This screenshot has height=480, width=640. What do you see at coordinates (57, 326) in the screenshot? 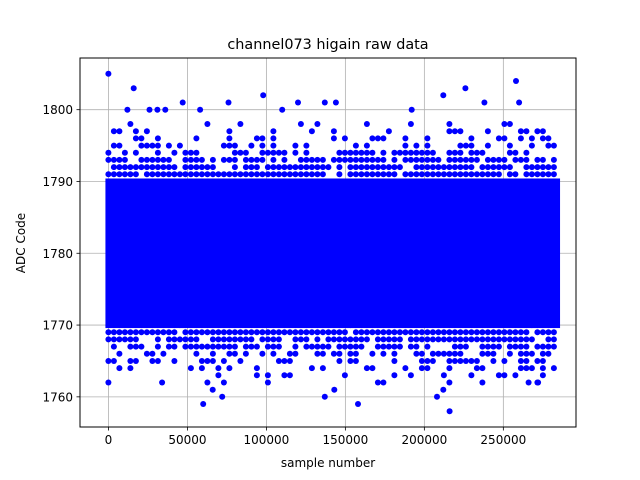
I see `y-tick-label: 1770` at bounding box center [57, 326].